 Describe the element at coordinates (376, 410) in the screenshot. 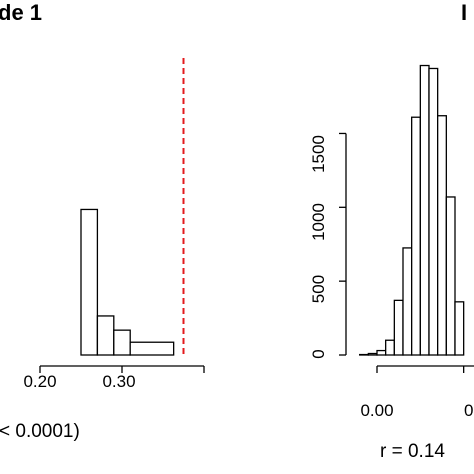

I see `right-x-tick-label-0: 0.00` at that location.